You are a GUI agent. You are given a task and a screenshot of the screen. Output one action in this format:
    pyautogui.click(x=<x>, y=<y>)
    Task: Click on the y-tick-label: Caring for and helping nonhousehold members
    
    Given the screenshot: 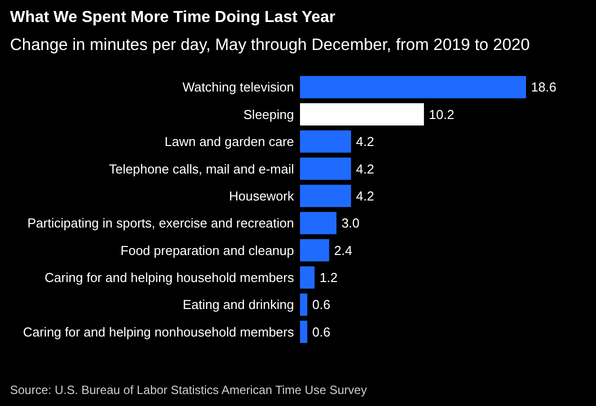 What is the action you would take?
    pyautogui.click(x=158, y=332)
    